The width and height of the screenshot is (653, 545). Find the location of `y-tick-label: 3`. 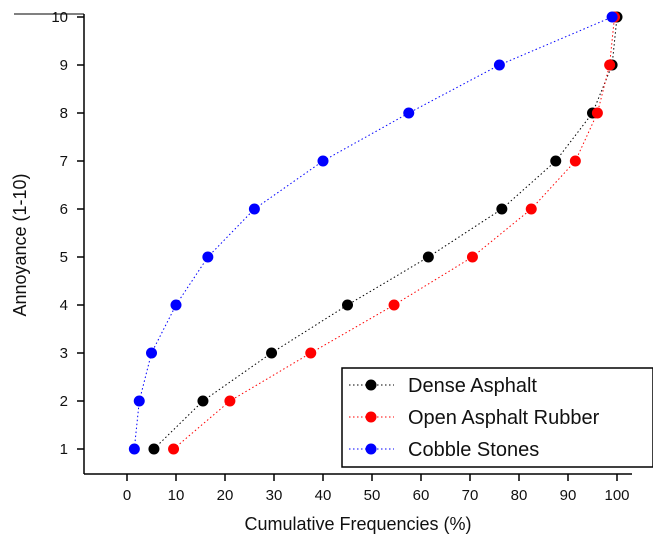

y-tick-label: 3 is located at coordinates (64, 353).